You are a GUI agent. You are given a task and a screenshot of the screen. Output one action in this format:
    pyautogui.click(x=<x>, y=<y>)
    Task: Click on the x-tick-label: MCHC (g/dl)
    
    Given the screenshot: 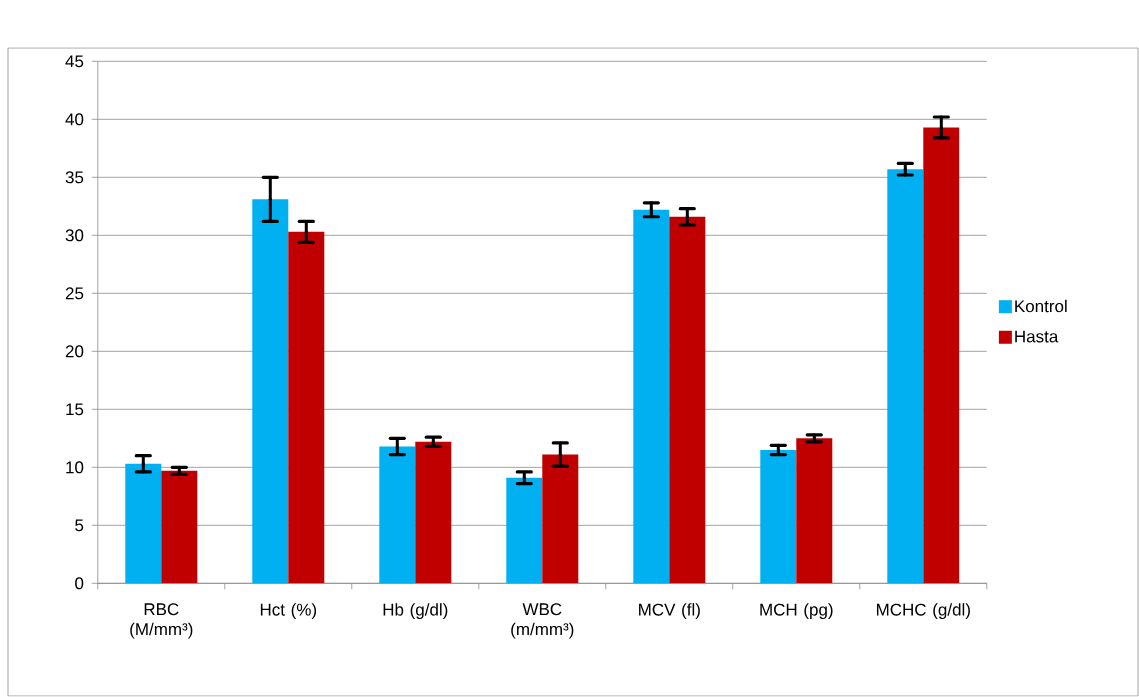 What is the action you would take?
    pyautogui.click(x=923, y=611)
    